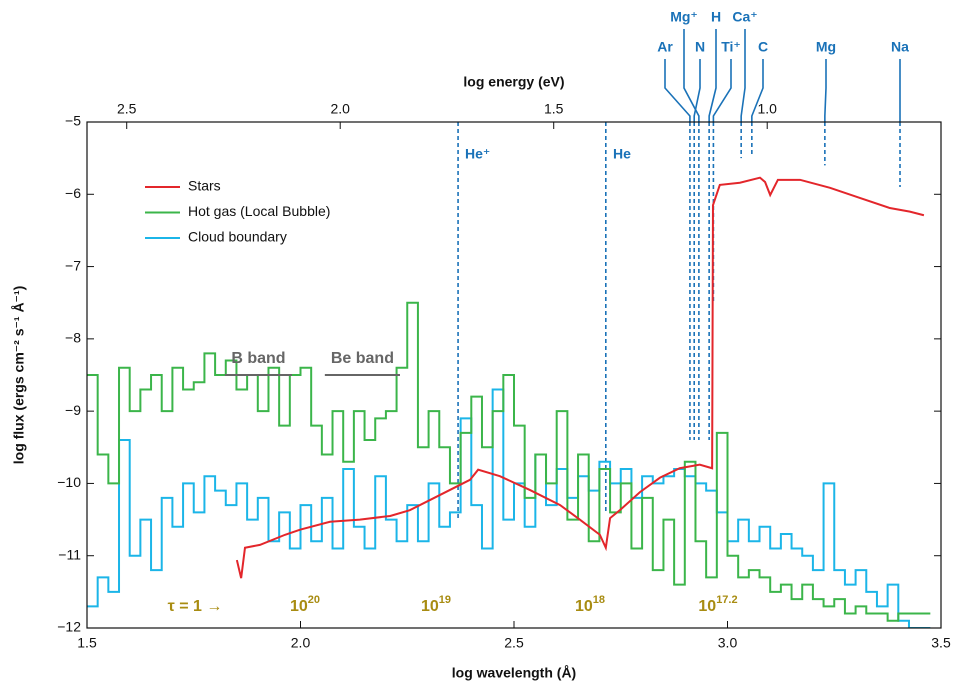 Image resolution: width=963 pixels, height=687 pixels. Describe the element at coordinates (73, 410) in the screenshot. I see `y-tick-label: −9` at that location.